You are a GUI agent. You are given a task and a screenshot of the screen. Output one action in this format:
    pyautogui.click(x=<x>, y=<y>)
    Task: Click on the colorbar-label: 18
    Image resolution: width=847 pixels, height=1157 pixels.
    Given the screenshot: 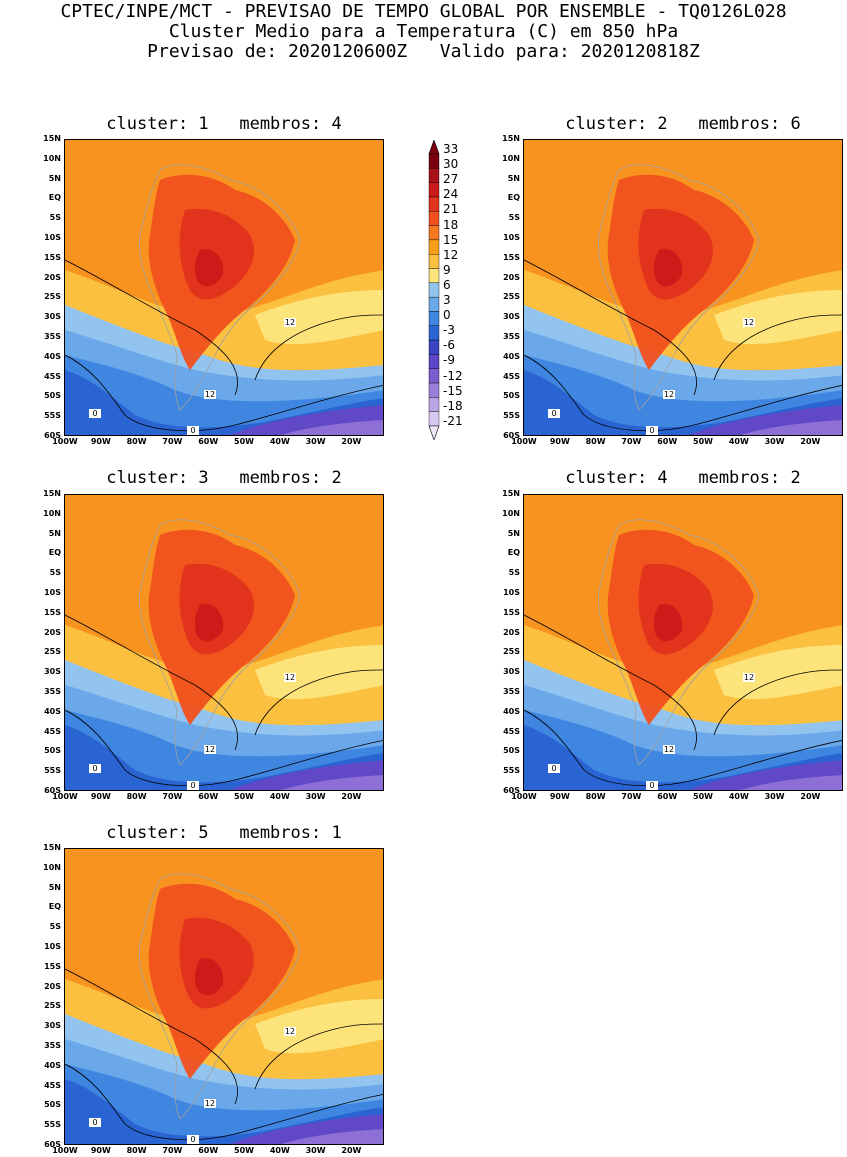 What is the action you would take?
    pyautogui.click(x=451, y=224)
    